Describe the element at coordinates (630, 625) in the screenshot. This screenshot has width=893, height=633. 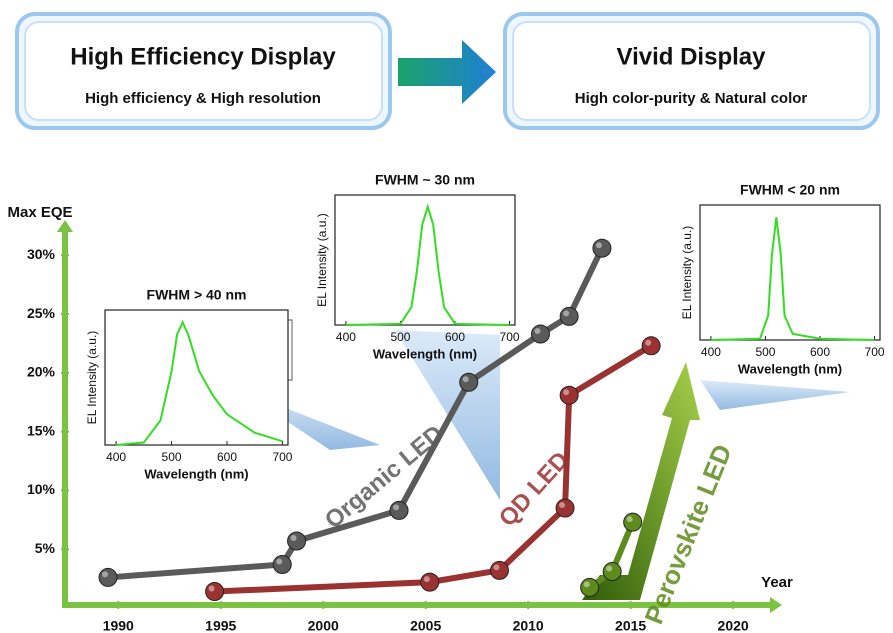
I see `x-tick-label: 2015` at that location.